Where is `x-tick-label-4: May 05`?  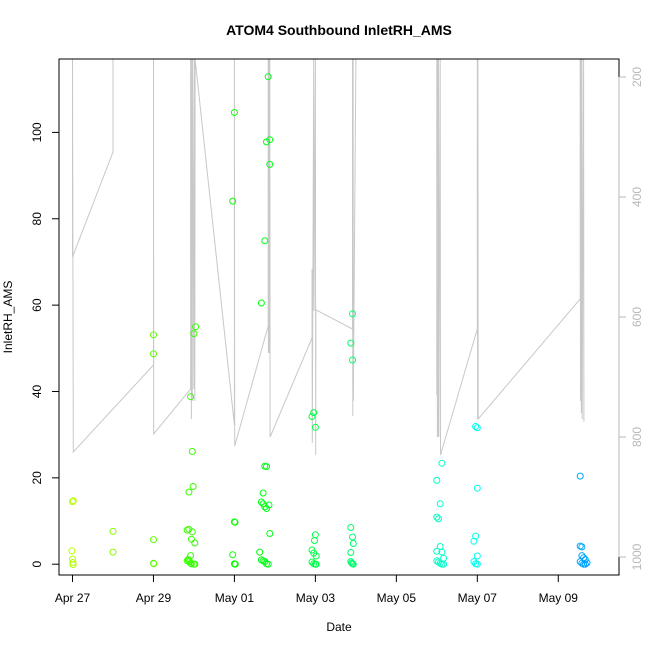 x-tick-label-4: May 05 is located at coordinates (397, 598).